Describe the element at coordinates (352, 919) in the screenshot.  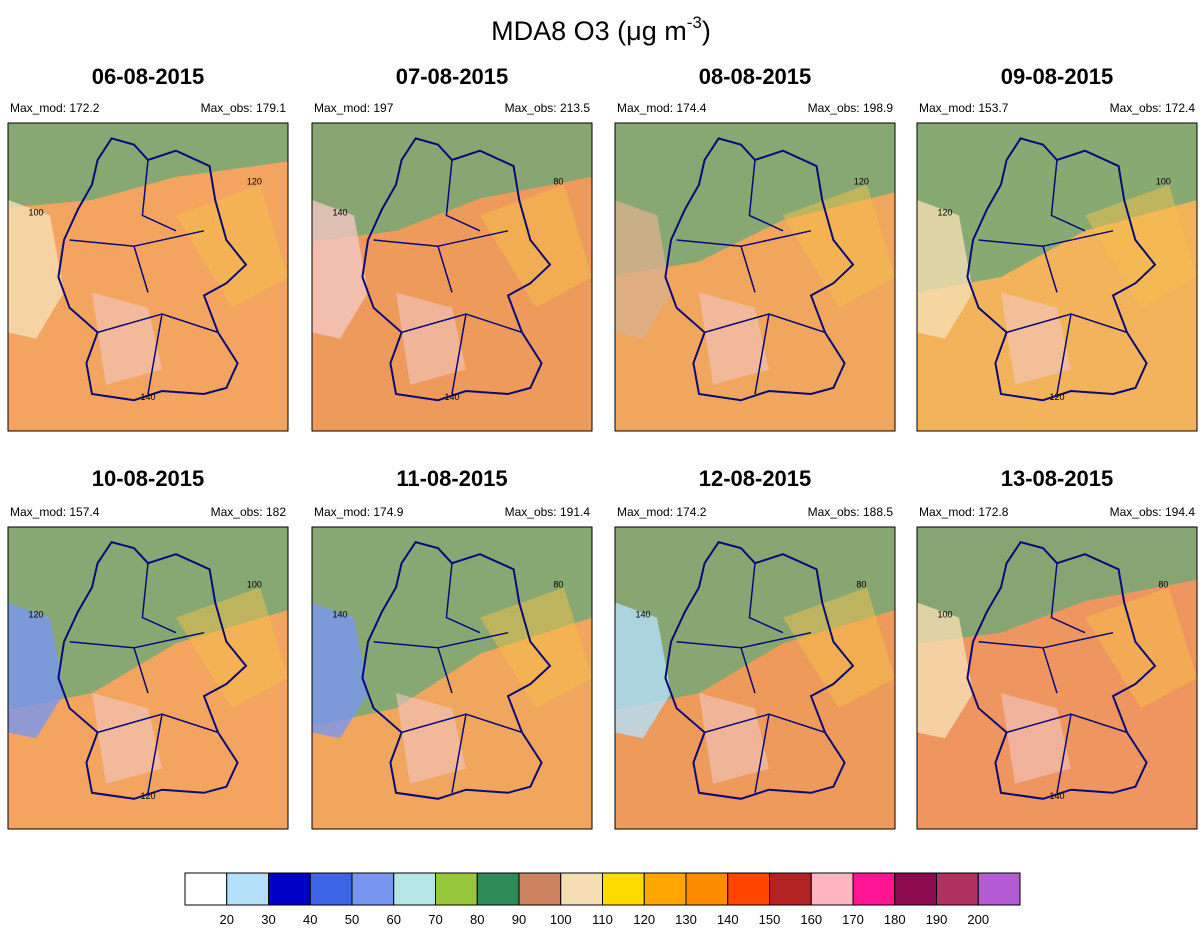
I see `colorbar-tick-label: 50` at that location.